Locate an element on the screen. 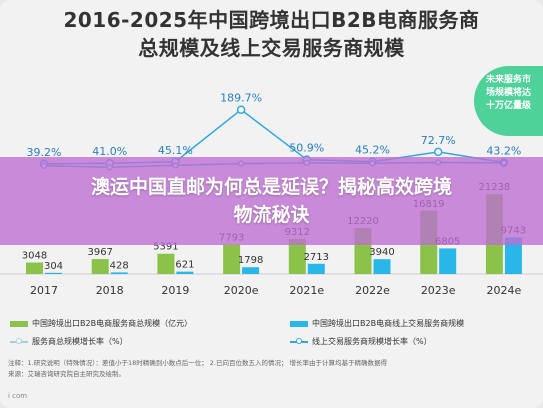  growth-label-total-2020e: 189.7% is located at coordinates (241, 98).